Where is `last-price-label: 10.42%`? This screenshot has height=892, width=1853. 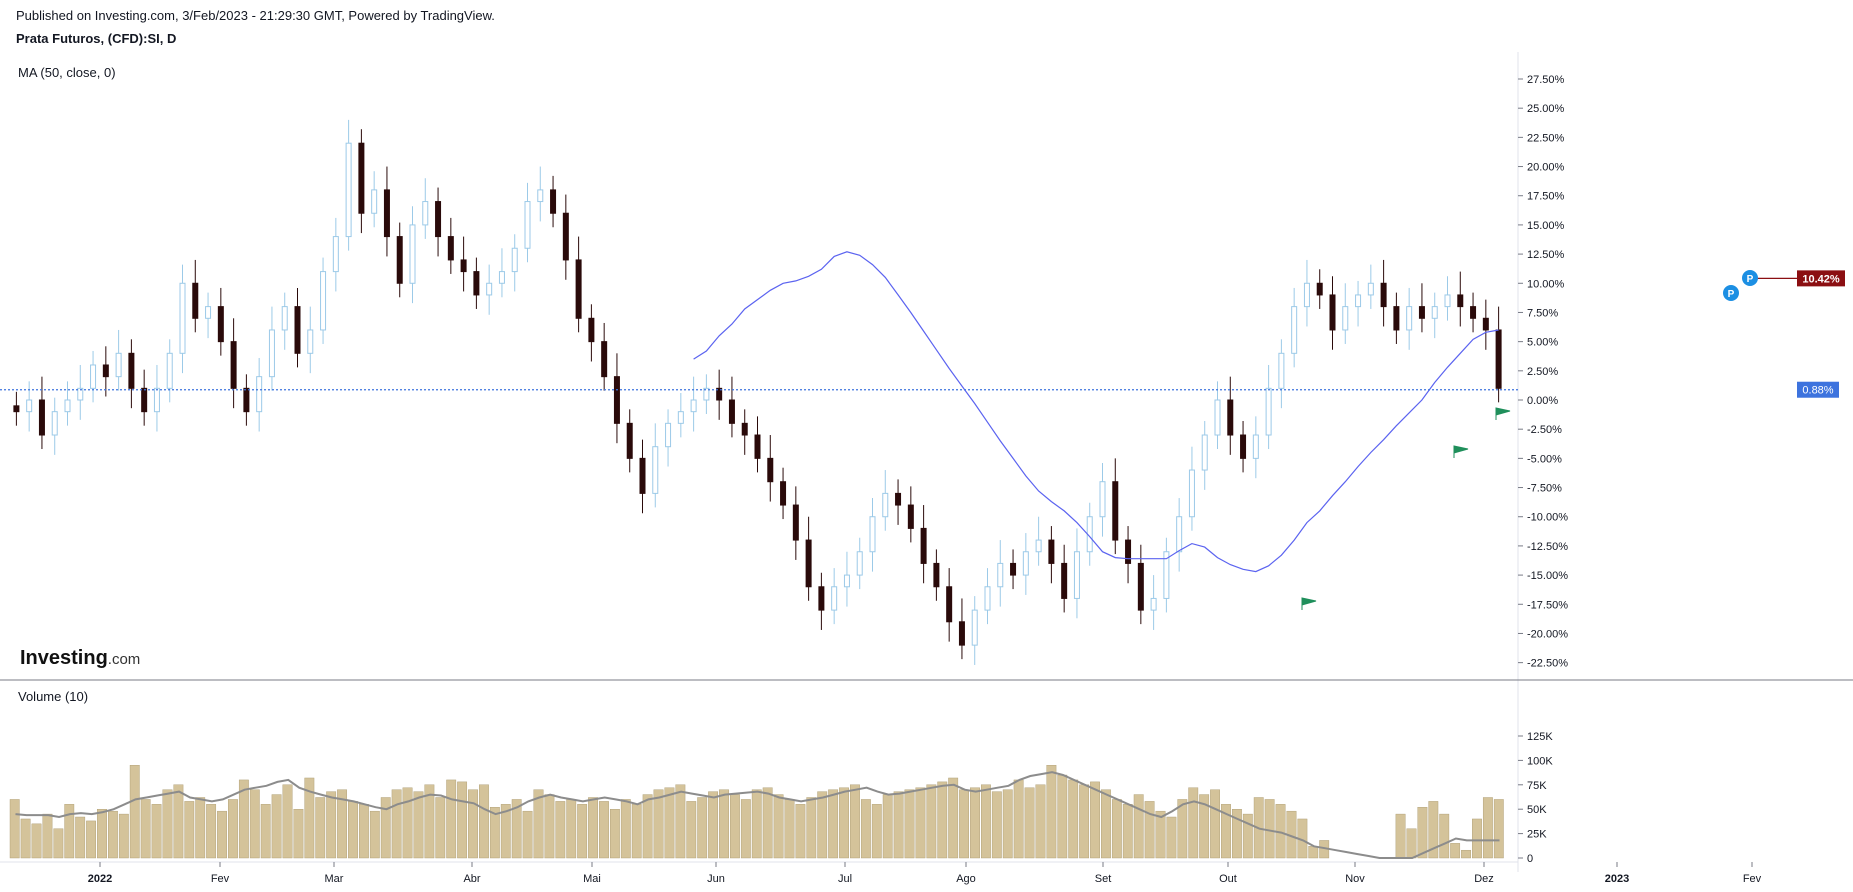 last-price-label: 10.42% is located at coordinates (1821, 279).